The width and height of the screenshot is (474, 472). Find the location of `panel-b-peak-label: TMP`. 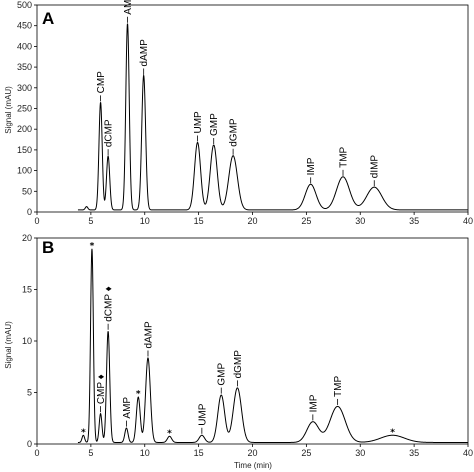

panel-b-peak-label: TMP is located at coordinates (338, 386).